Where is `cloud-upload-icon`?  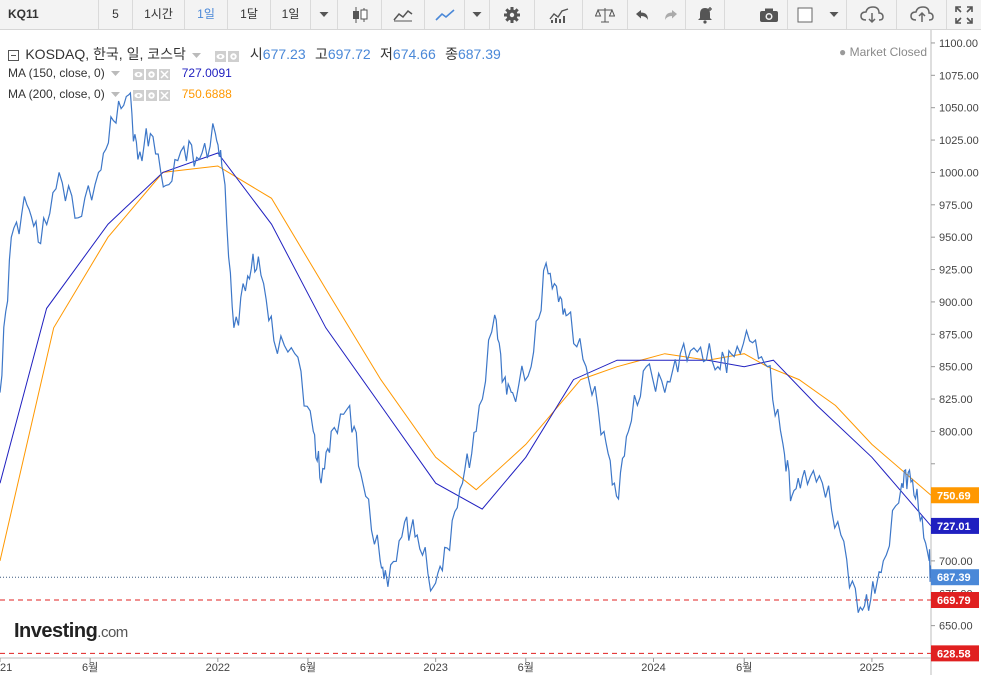
cloud-upload-icon is located at coordinates (921, 13).